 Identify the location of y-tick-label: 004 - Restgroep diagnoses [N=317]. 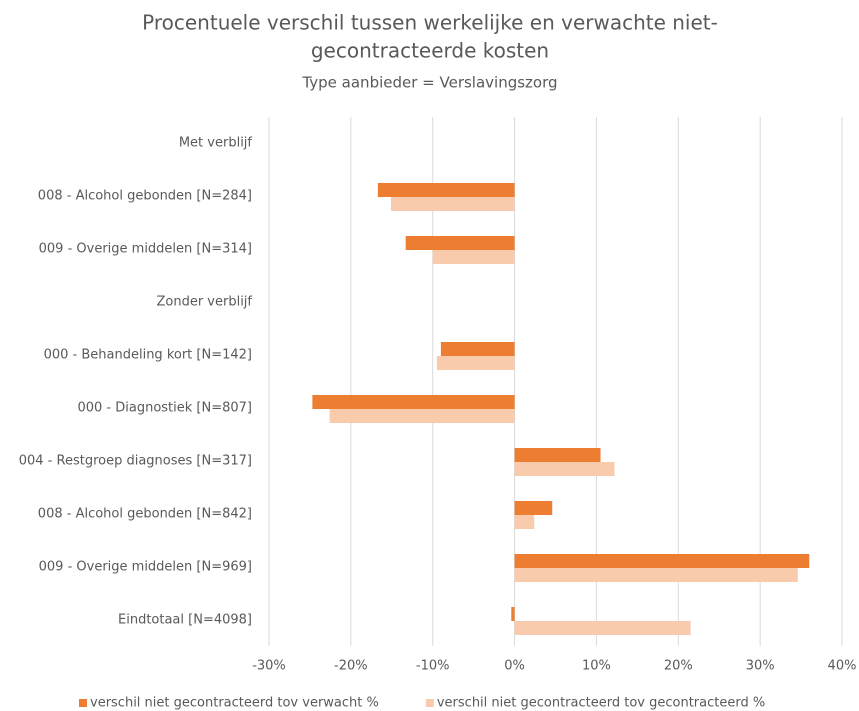
(135, 461).